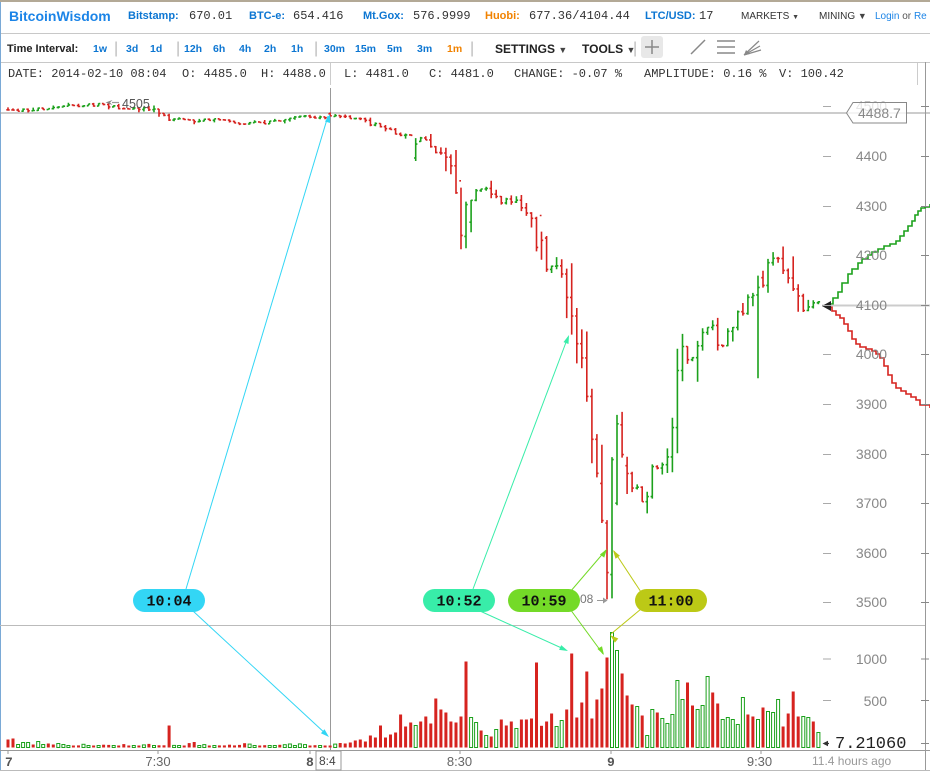 This screenshot has height=775, width=930. I want to click on svg-text: 10:04, so click(168, 602).